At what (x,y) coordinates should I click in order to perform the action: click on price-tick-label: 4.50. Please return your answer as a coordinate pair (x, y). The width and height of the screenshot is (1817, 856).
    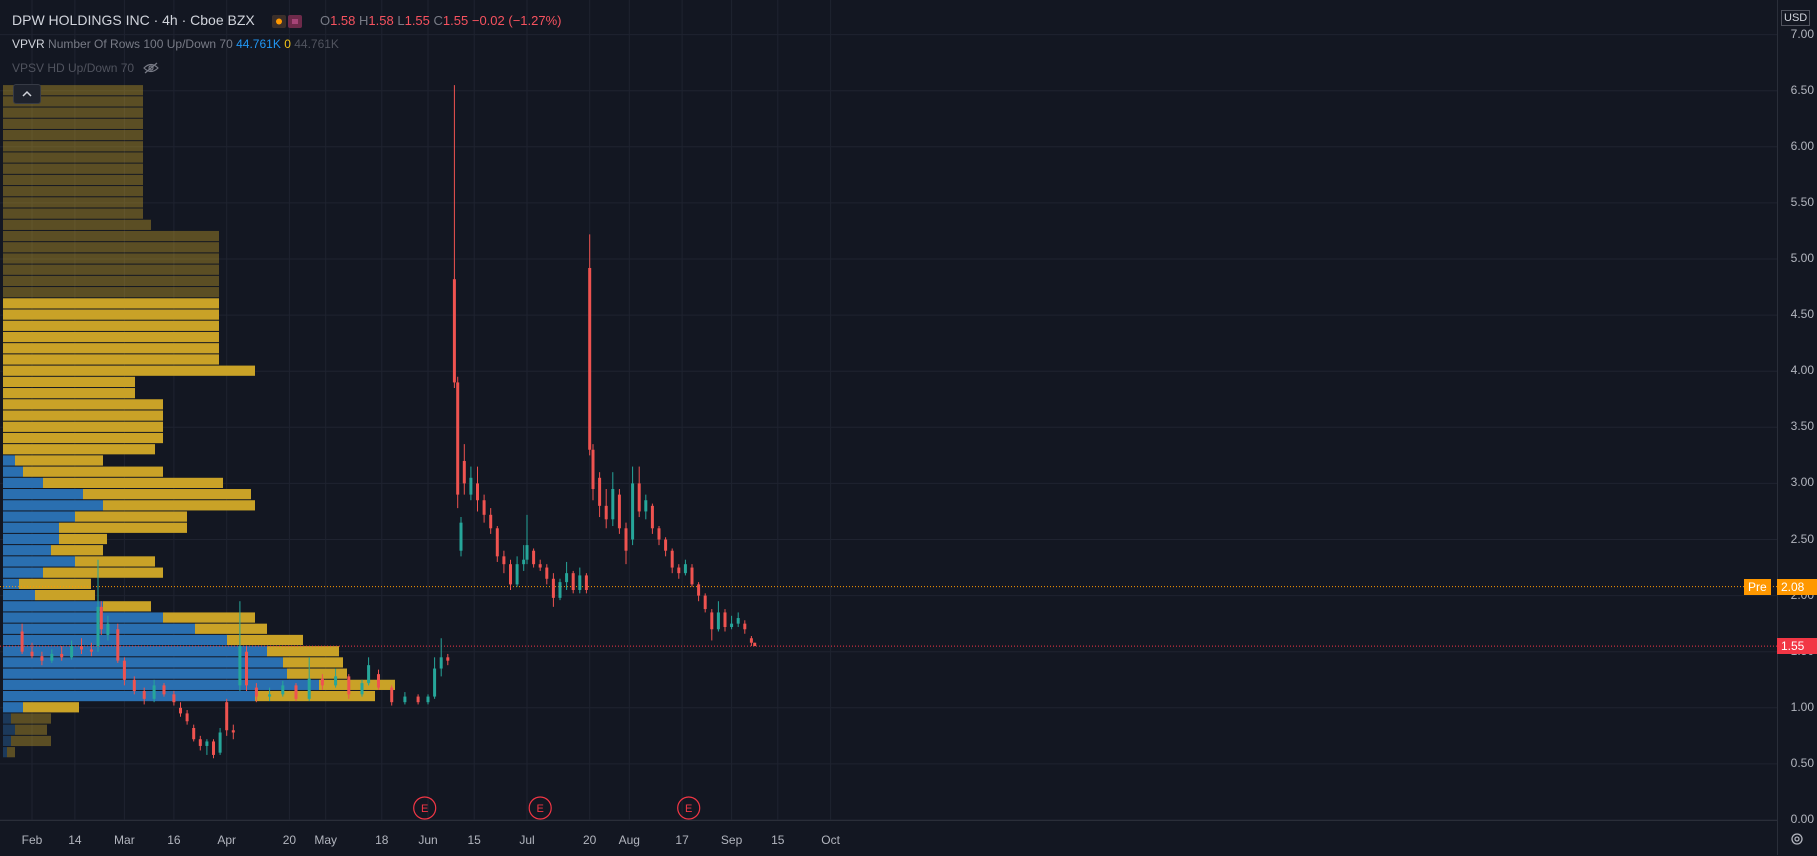
    Looking at the image, I should click on (1802, 314).